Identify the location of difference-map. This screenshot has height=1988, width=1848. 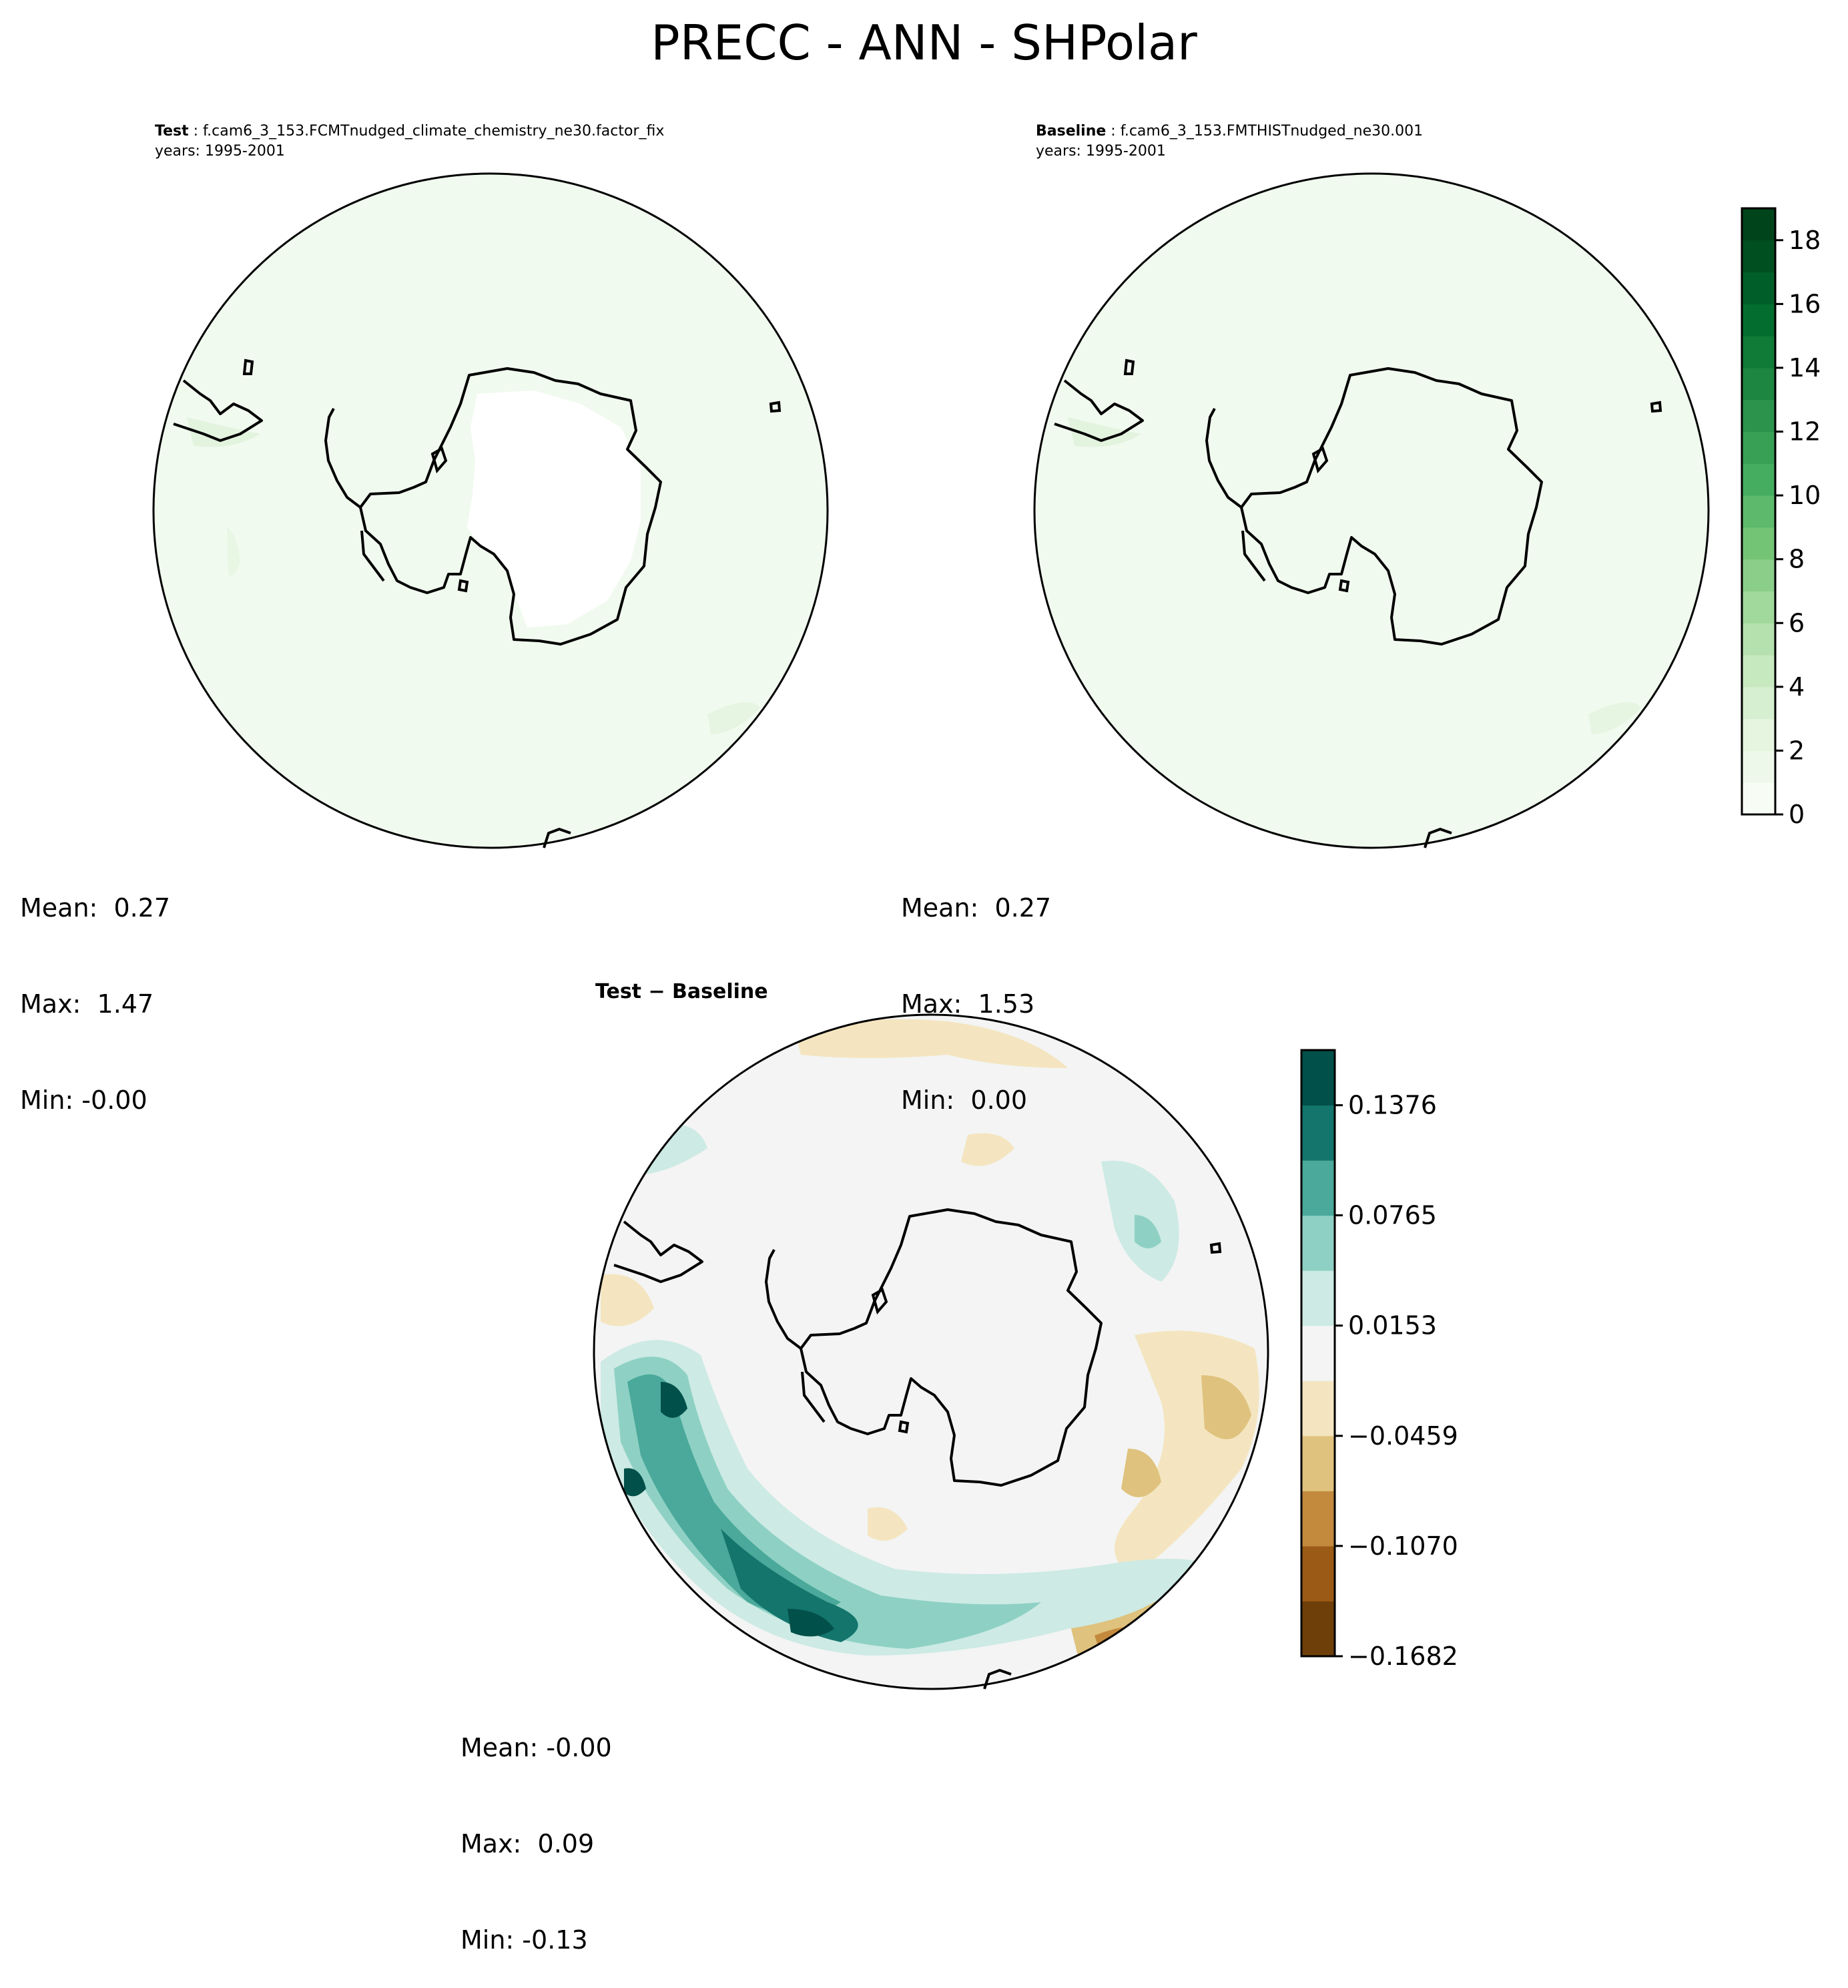
(931, 1351).